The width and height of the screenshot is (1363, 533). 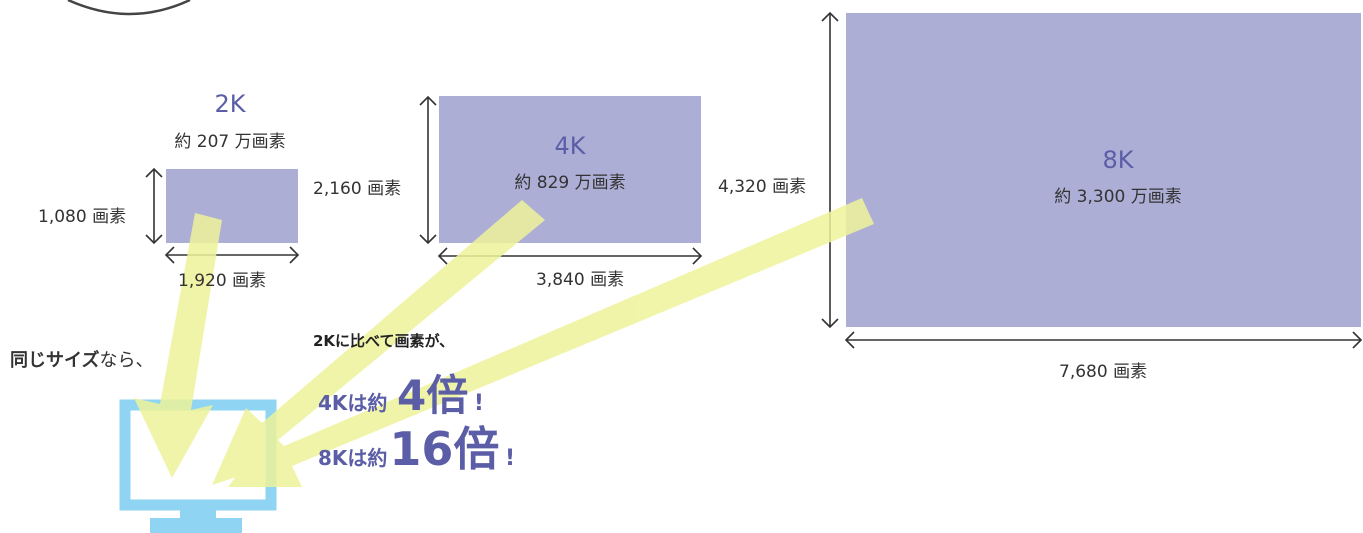 What do you see at coordinates (55, 360) in the screenshot?
I see `same-size-bold: 同じサイズ` at bounding box center [55, 360].